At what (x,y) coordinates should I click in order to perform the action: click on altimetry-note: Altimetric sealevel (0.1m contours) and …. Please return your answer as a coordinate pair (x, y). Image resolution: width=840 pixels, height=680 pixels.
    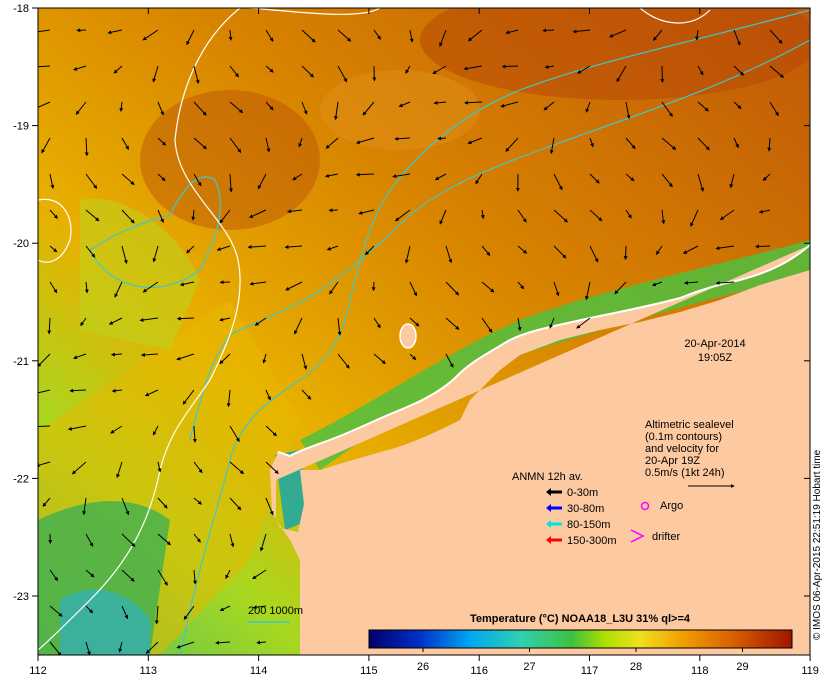
    Looking at the image, I should click on (690, 453).